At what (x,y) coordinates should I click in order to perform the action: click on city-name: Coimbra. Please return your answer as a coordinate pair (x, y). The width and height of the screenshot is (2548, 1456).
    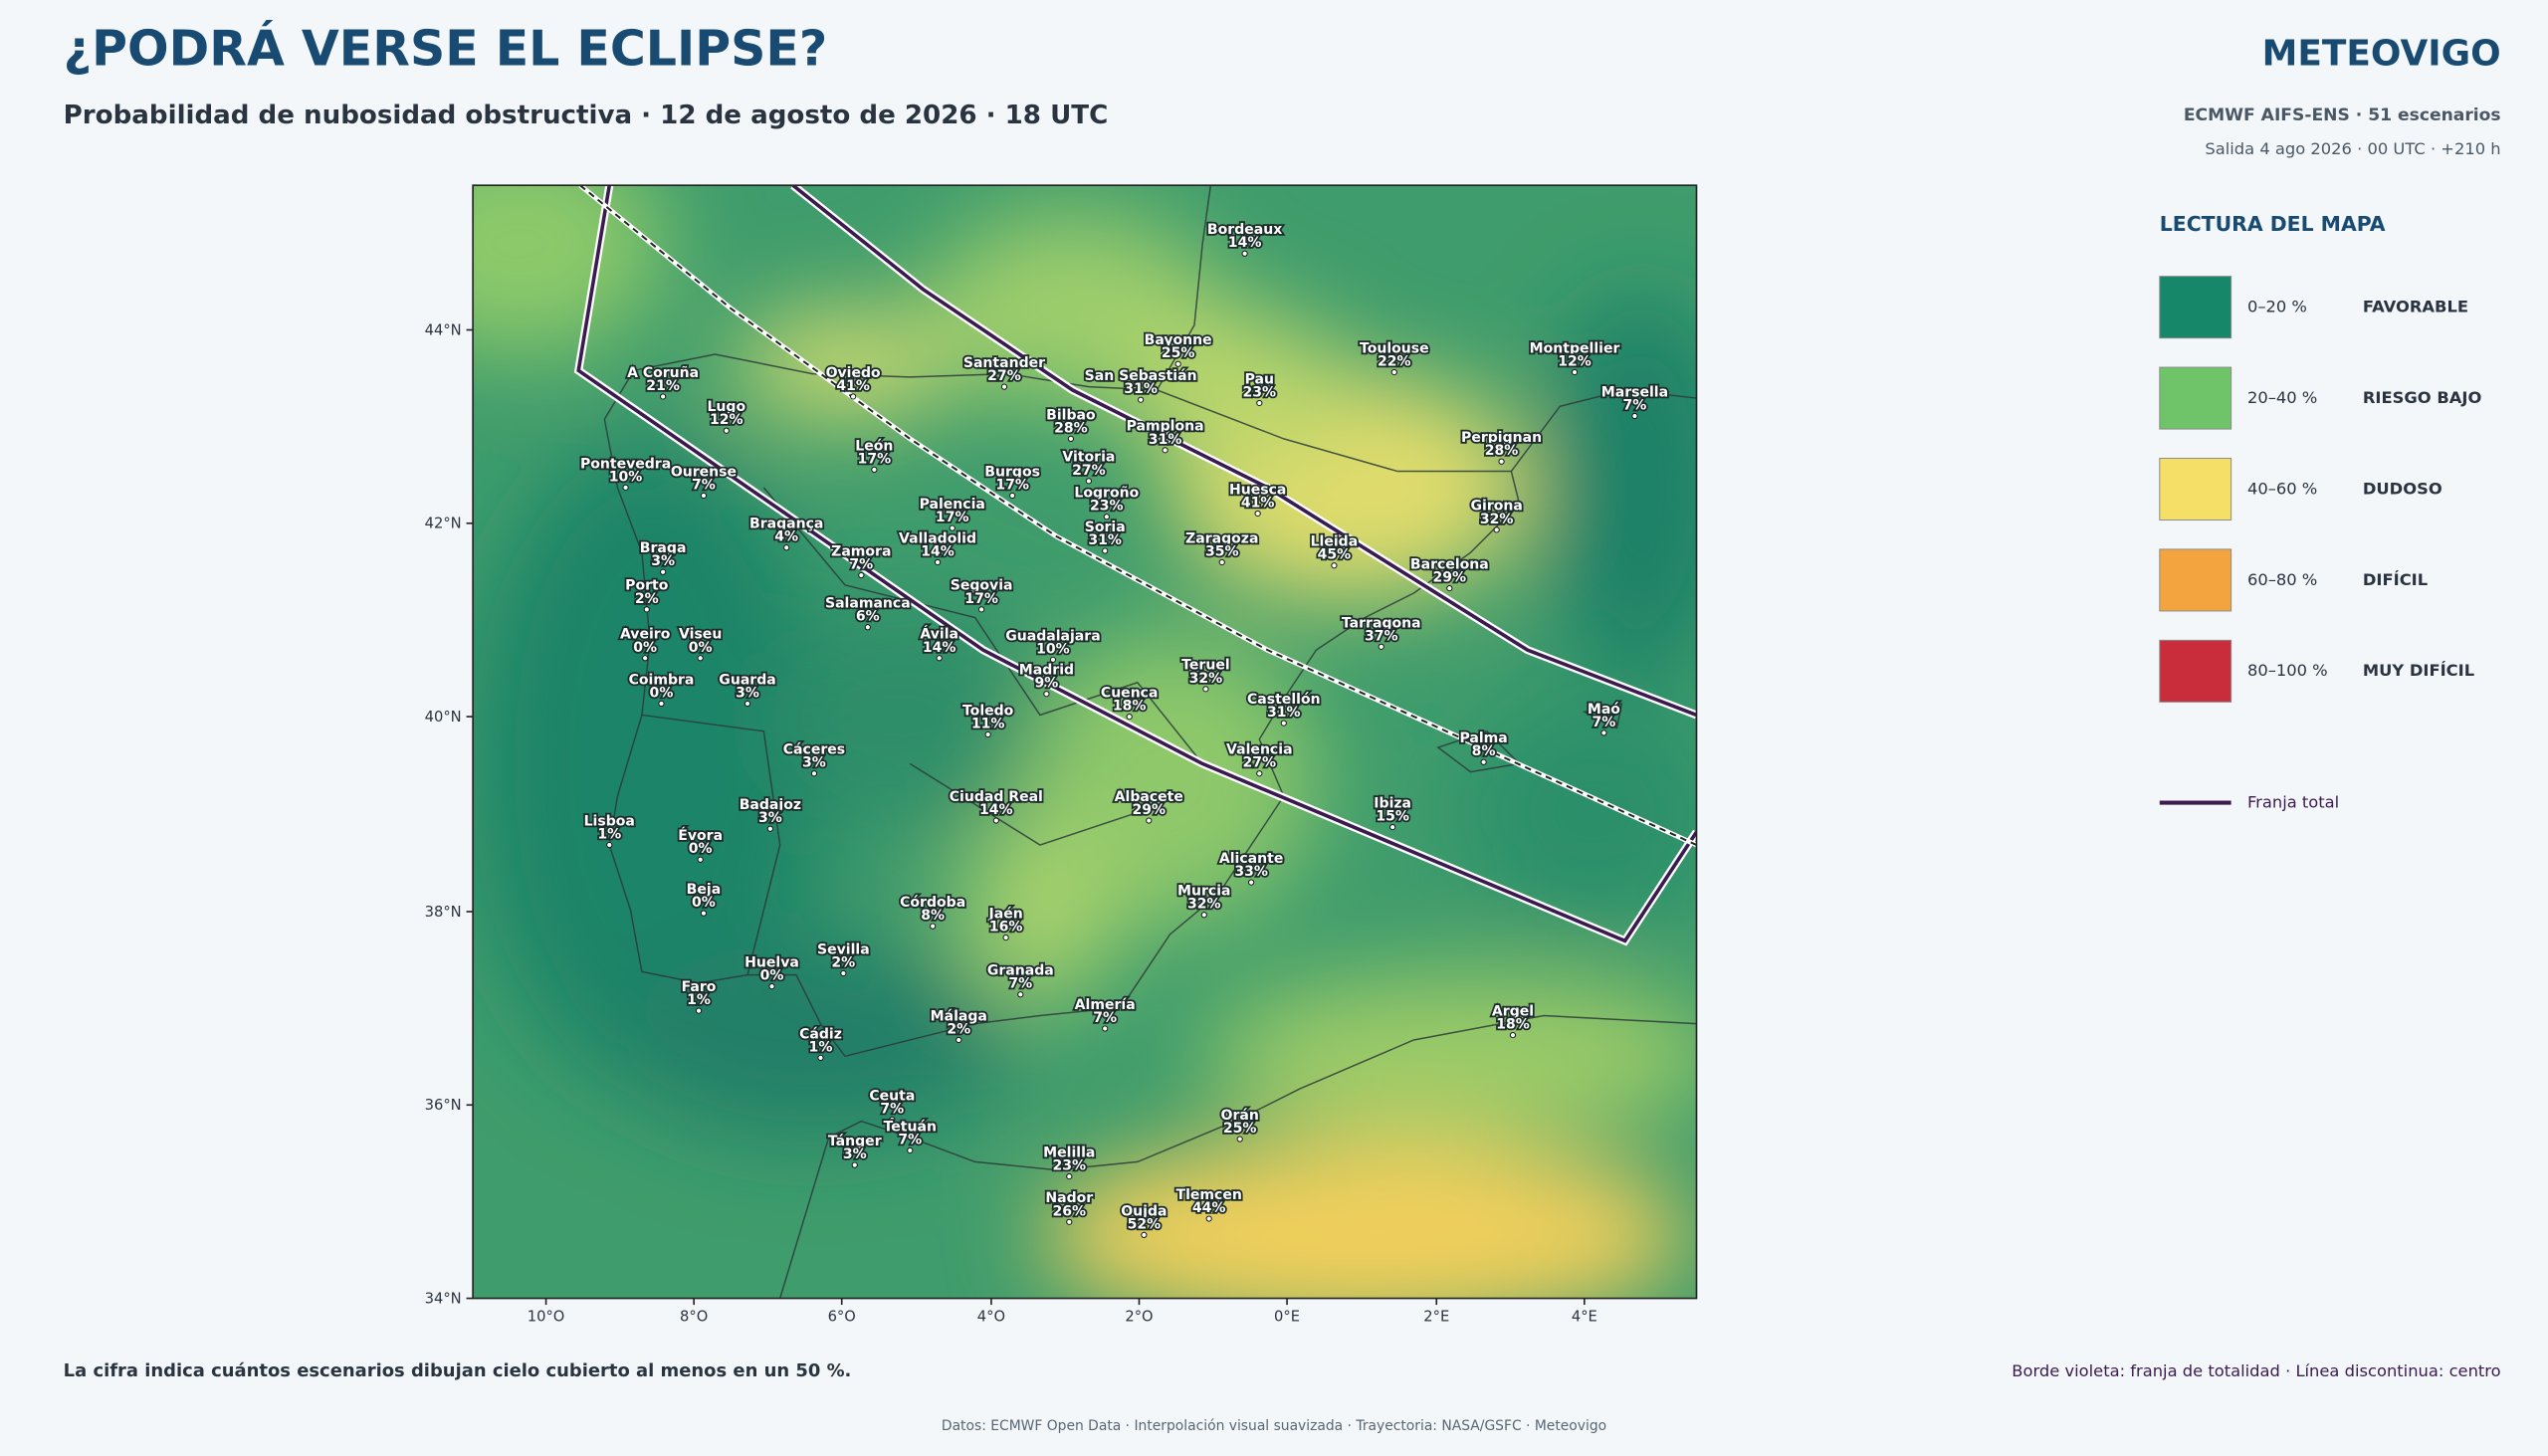
    Looking at the image, I should click on (662, 680).